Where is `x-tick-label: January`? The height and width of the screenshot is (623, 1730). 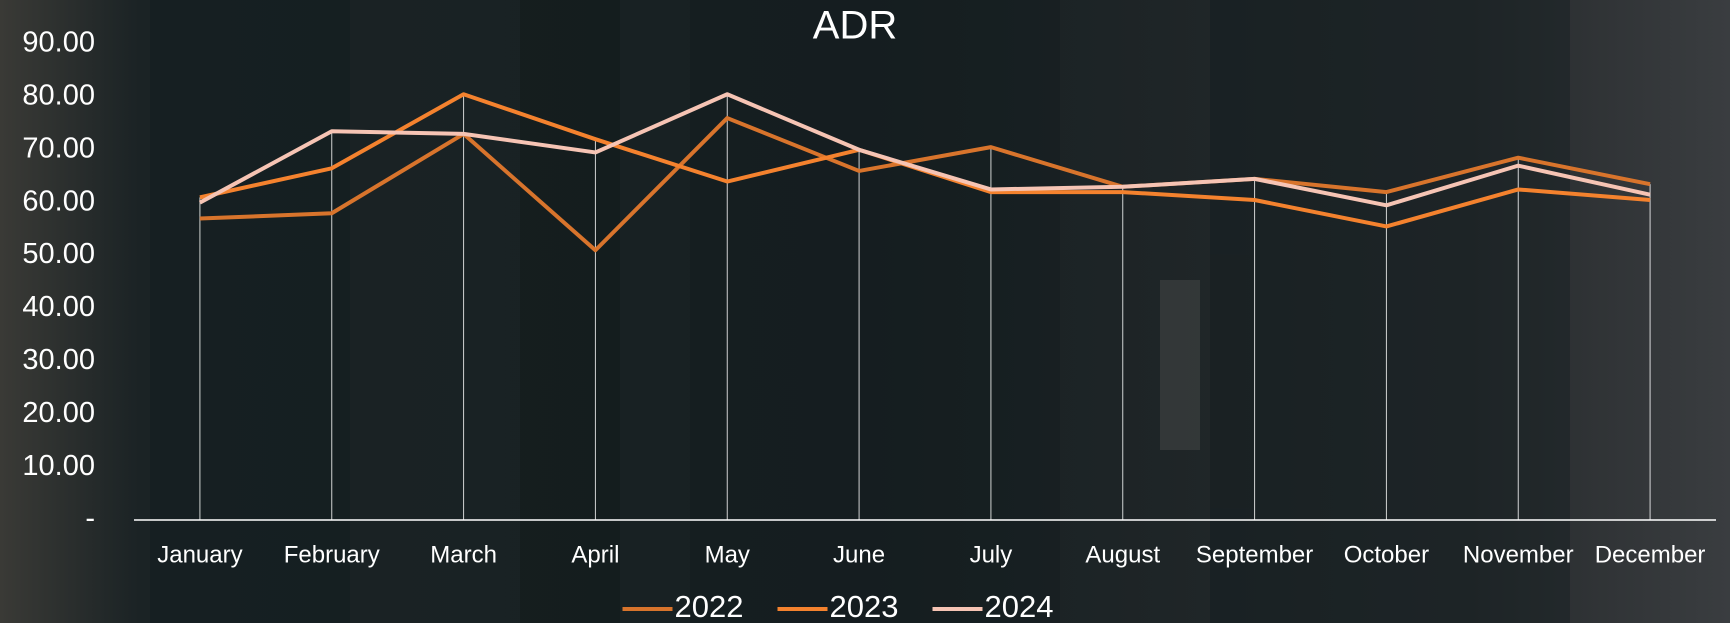
x-tick-label: January is located at coordinates (199, 554).